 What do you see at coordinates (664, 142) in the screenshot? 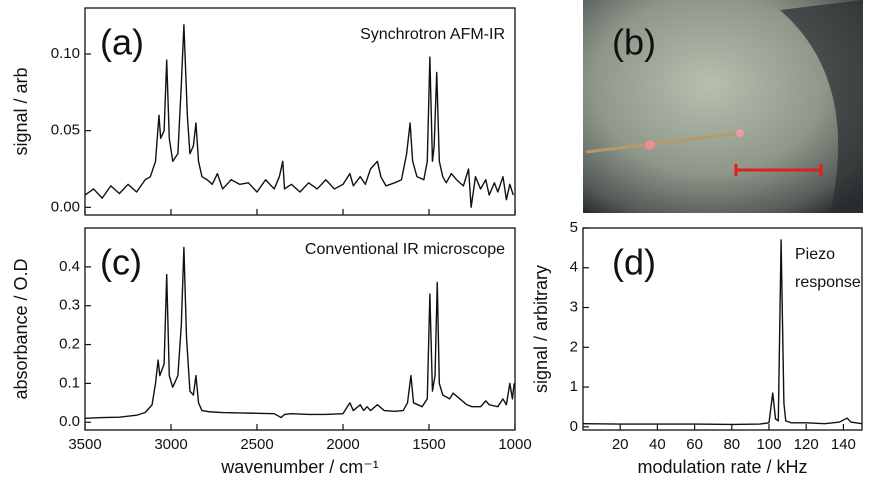
I see `probe` at bounding box center [664, 142].